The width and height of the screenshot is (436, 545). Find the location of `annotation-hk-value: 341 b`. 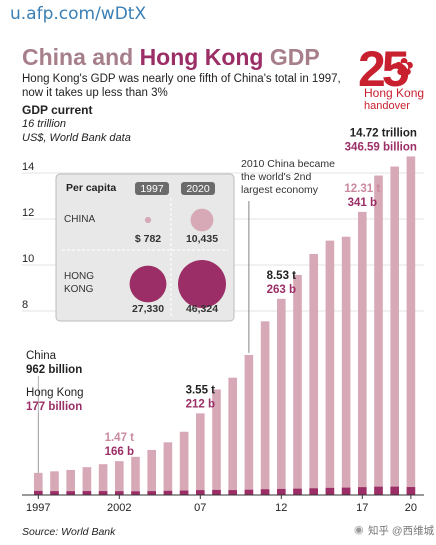

annotation-hk-value: 341 b is located at coordinates (362, 203).